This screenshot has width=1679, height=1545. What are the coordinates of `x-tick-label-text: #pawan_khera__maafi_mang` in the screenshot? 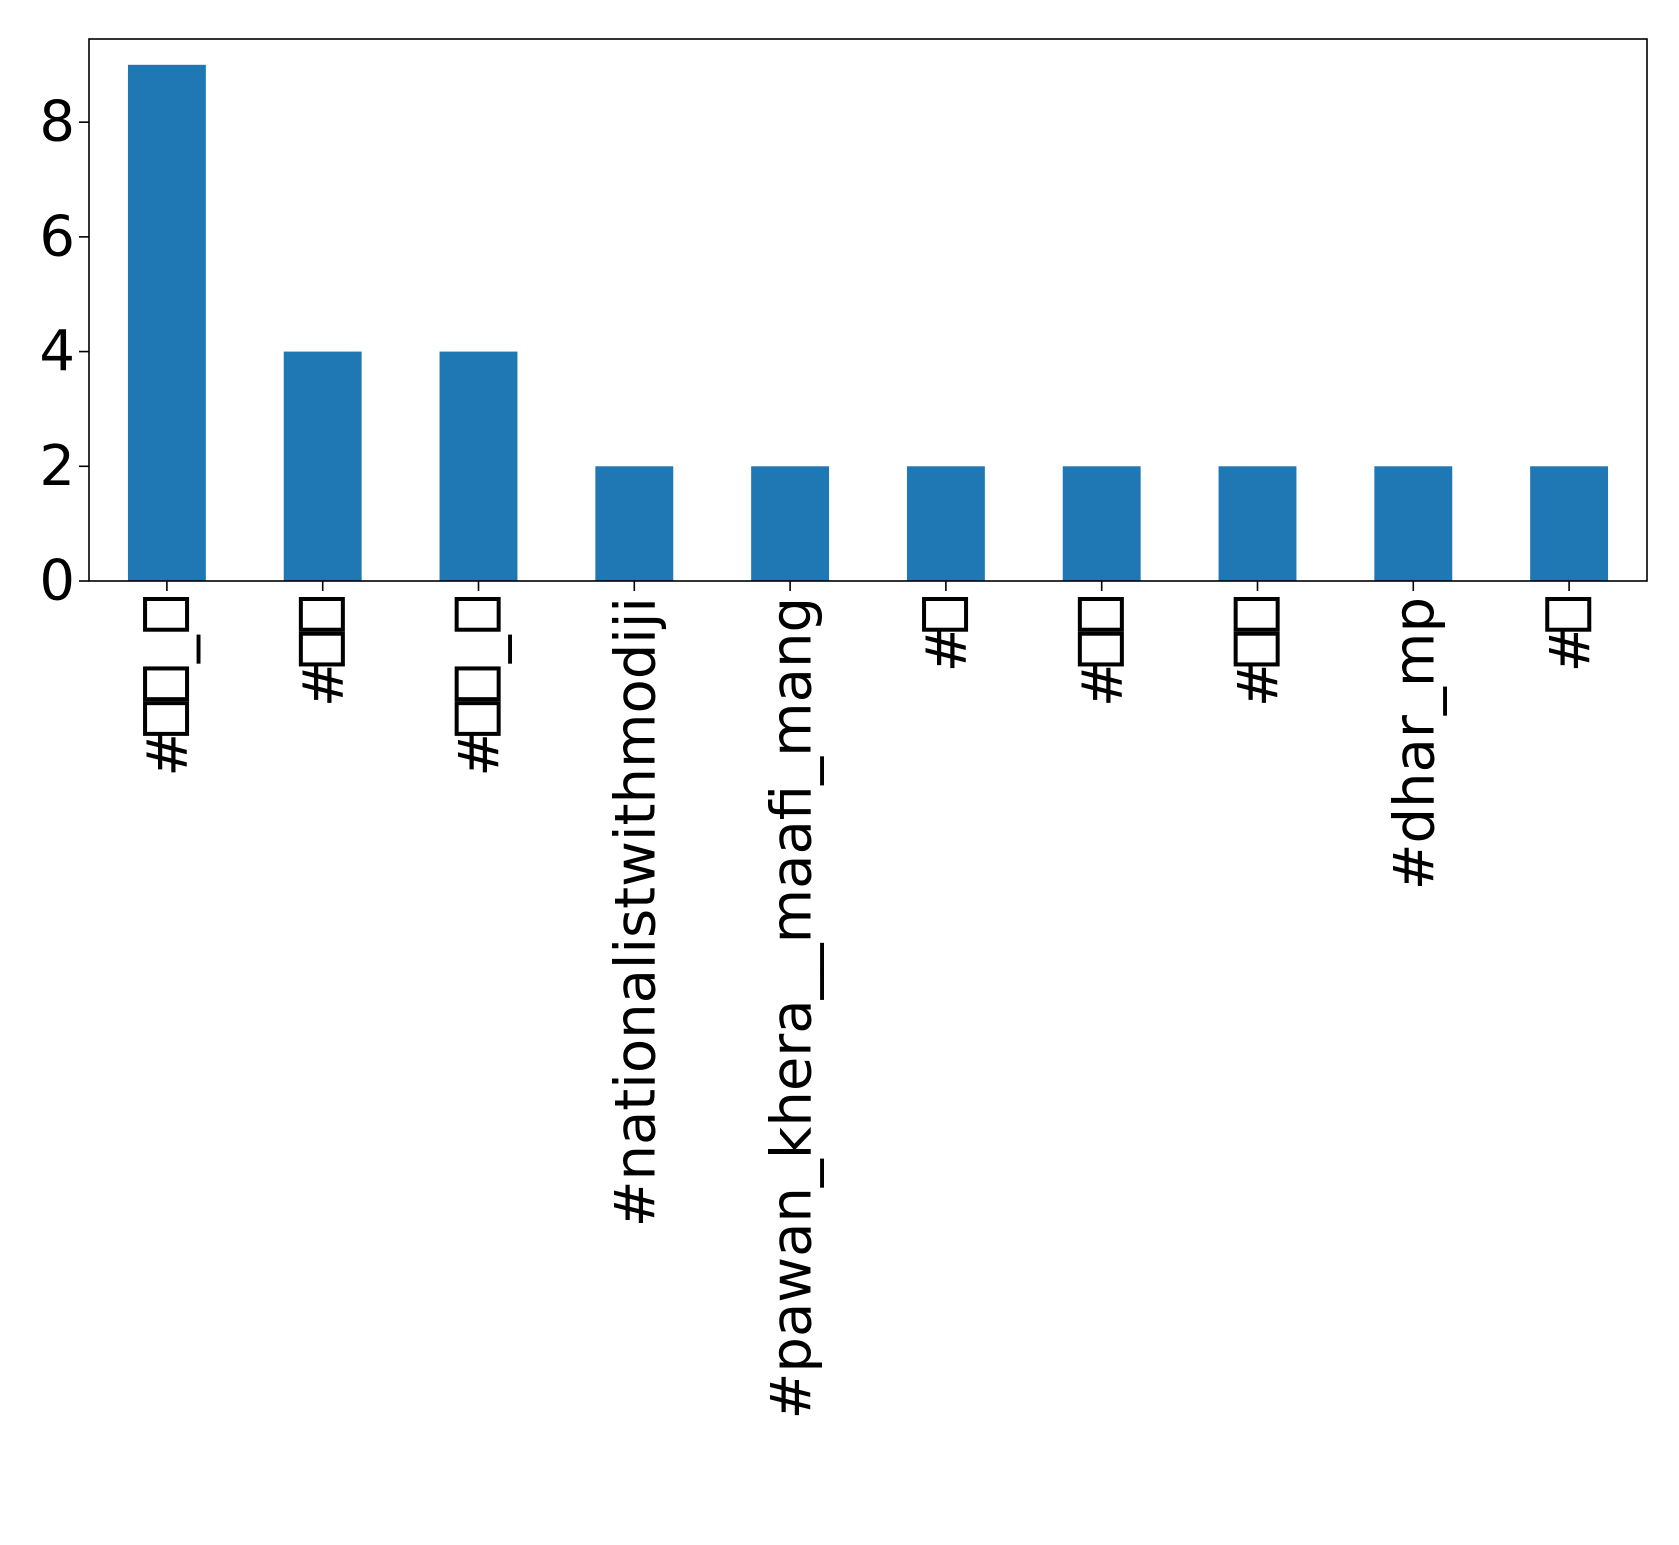 It's located at (791, 1008).